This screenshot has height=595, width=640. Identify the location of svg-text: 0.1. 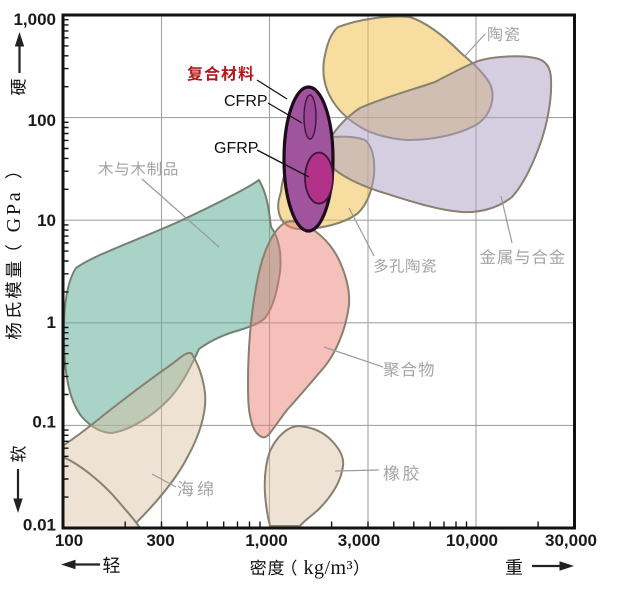
(44, 422).